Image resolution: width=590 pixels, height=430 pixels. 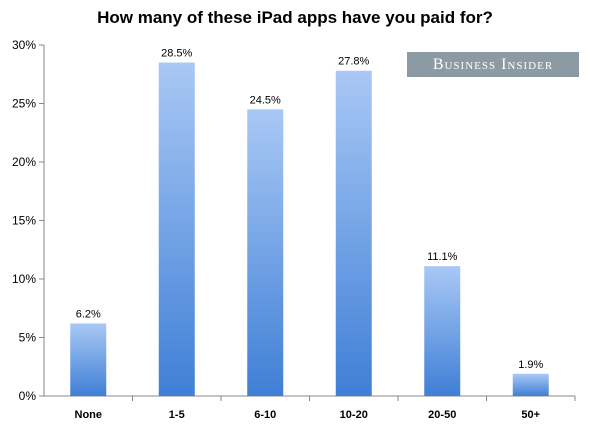 What do you see at coordinates (176, 54) in the screenshot?
I see `data-label: 28.5%` at bounding box center [176, 54].